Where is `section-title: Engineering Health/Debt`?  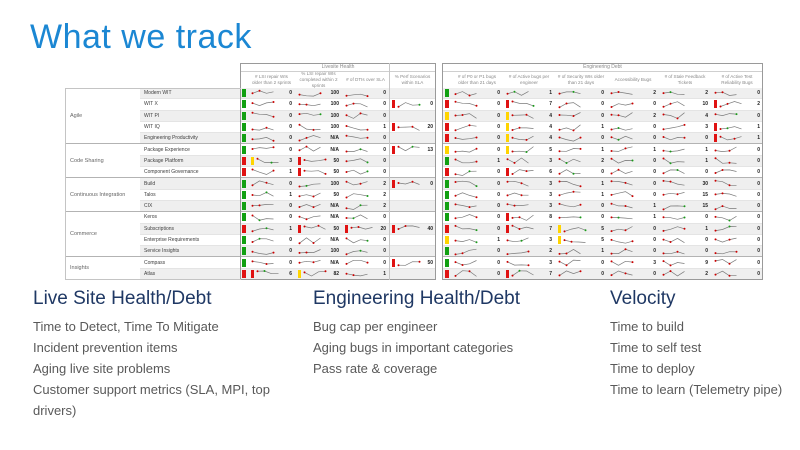
section-title: Engineering Health/Debt is located at coordinates (417, 298).